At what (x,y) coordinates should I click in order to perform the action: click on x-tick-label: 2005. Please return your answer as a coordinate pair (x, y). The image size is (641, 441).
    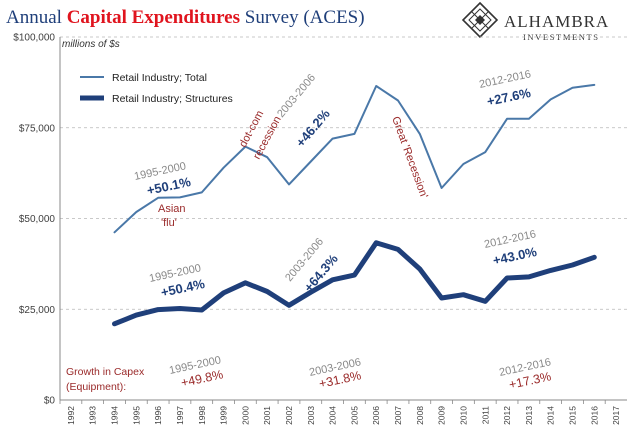
    Looking at the image, I should click on (354, 415).